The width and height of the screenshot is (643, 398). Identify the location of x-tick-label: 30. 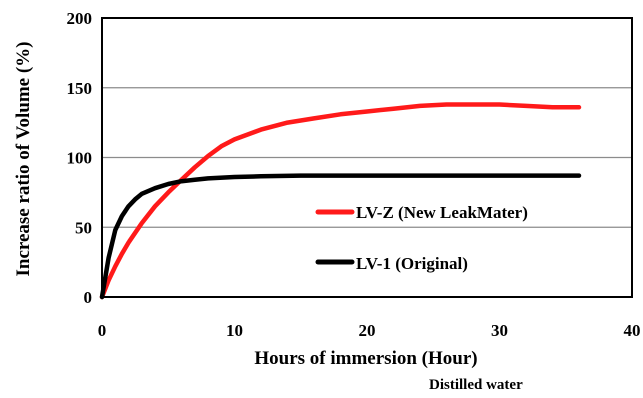
(499, 330).